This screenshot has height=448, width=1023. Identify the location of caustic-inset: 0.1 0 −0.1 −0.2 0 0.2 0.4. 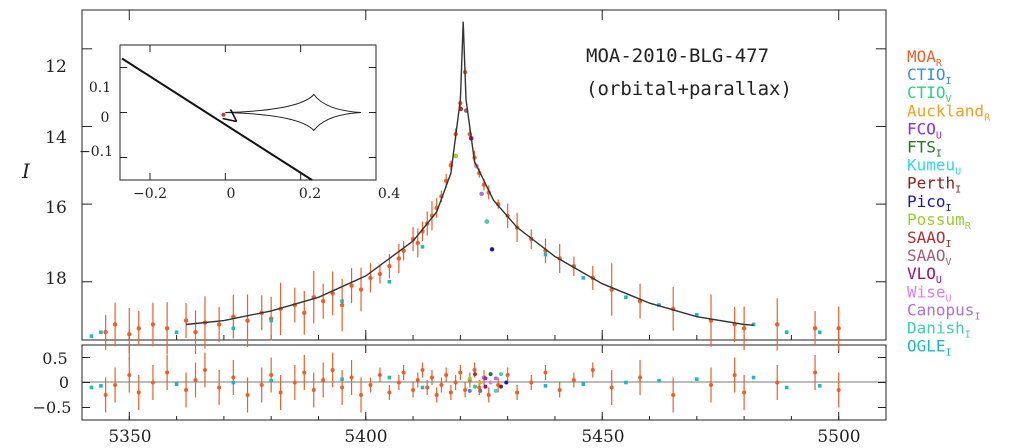
(239, 123).